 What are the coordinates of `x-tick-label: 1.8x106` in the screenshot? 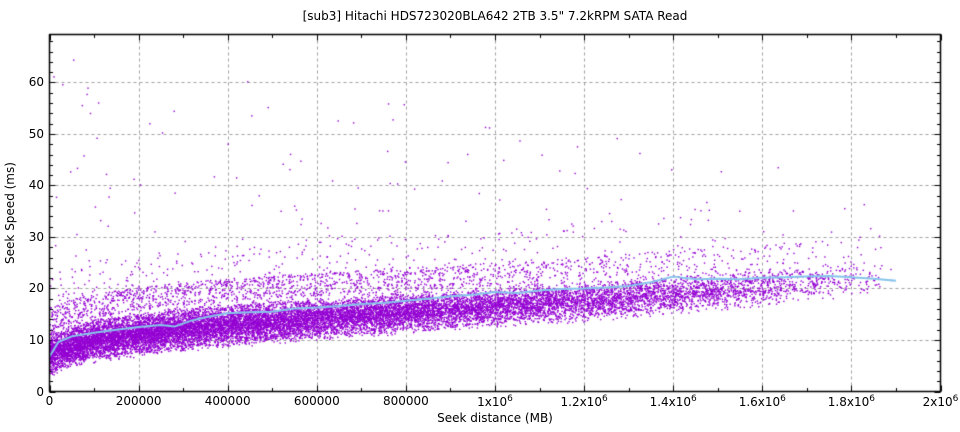 It's located at (851, 401).